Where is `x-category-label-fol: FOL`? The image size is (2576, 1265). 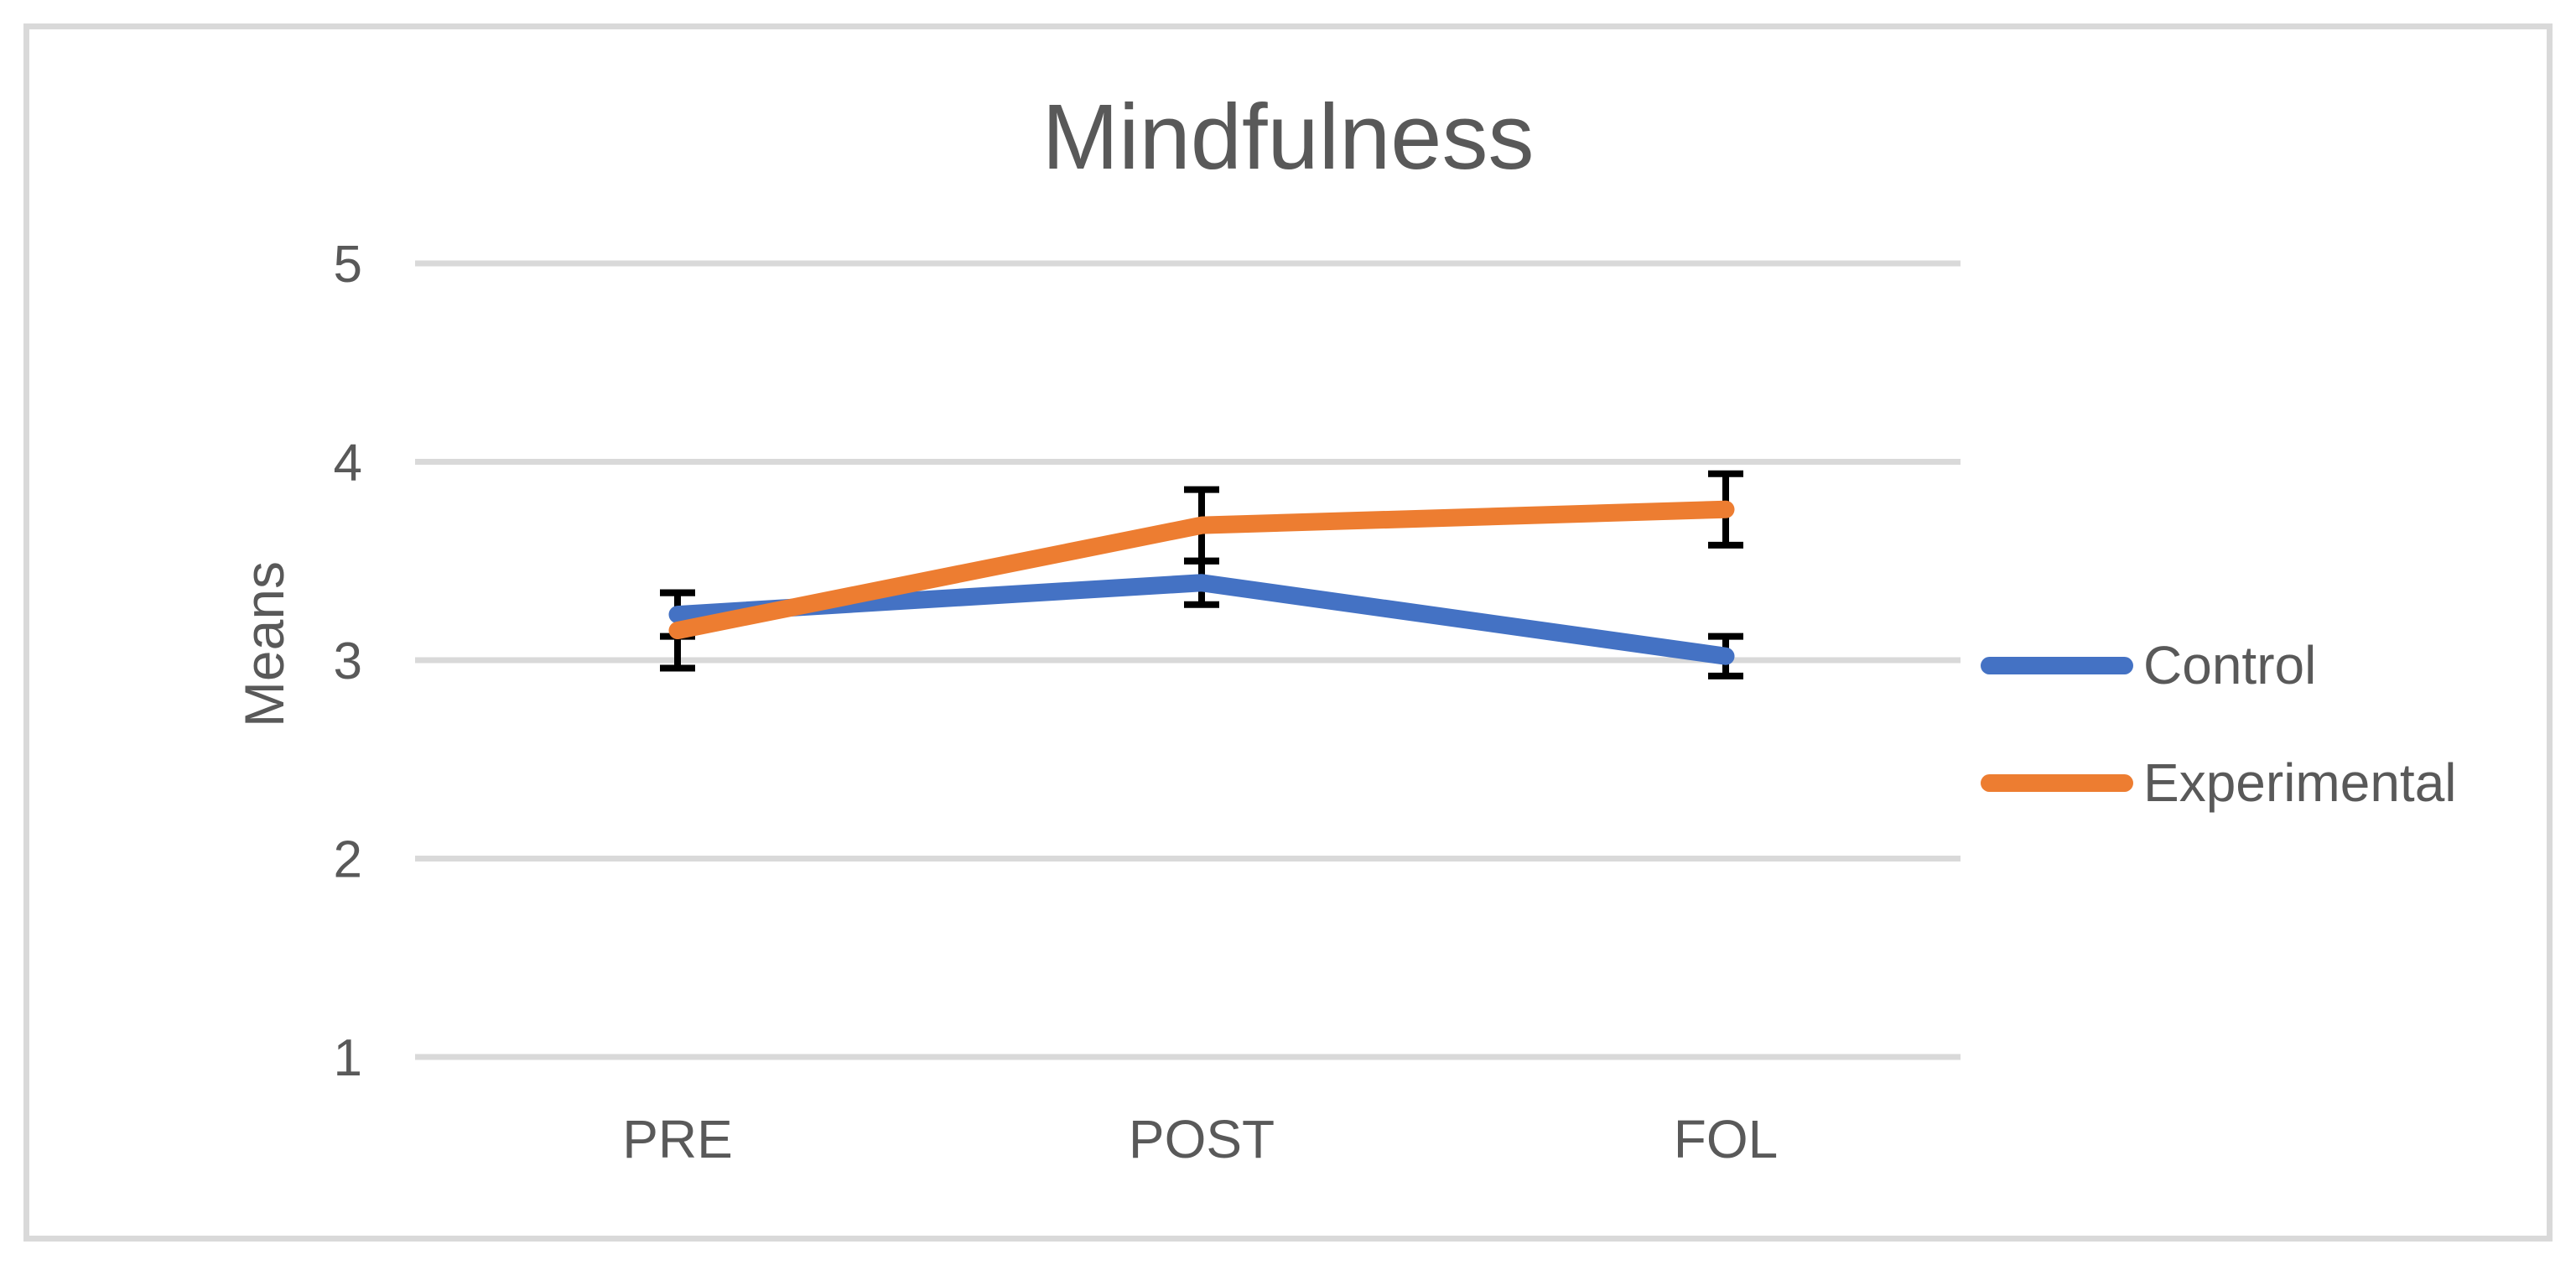
x-category-label-fol: FOL is located at coordinates (1726, 1139).